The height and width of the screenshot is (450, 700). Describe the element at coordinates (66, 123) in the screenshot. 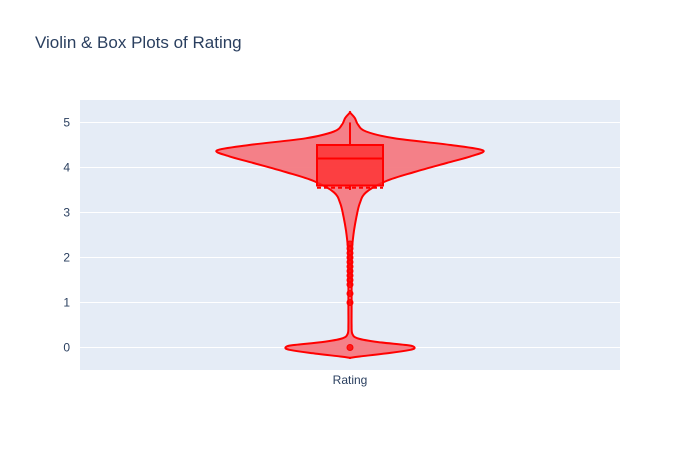

I see `y-tick-label-5: 5` at that location.